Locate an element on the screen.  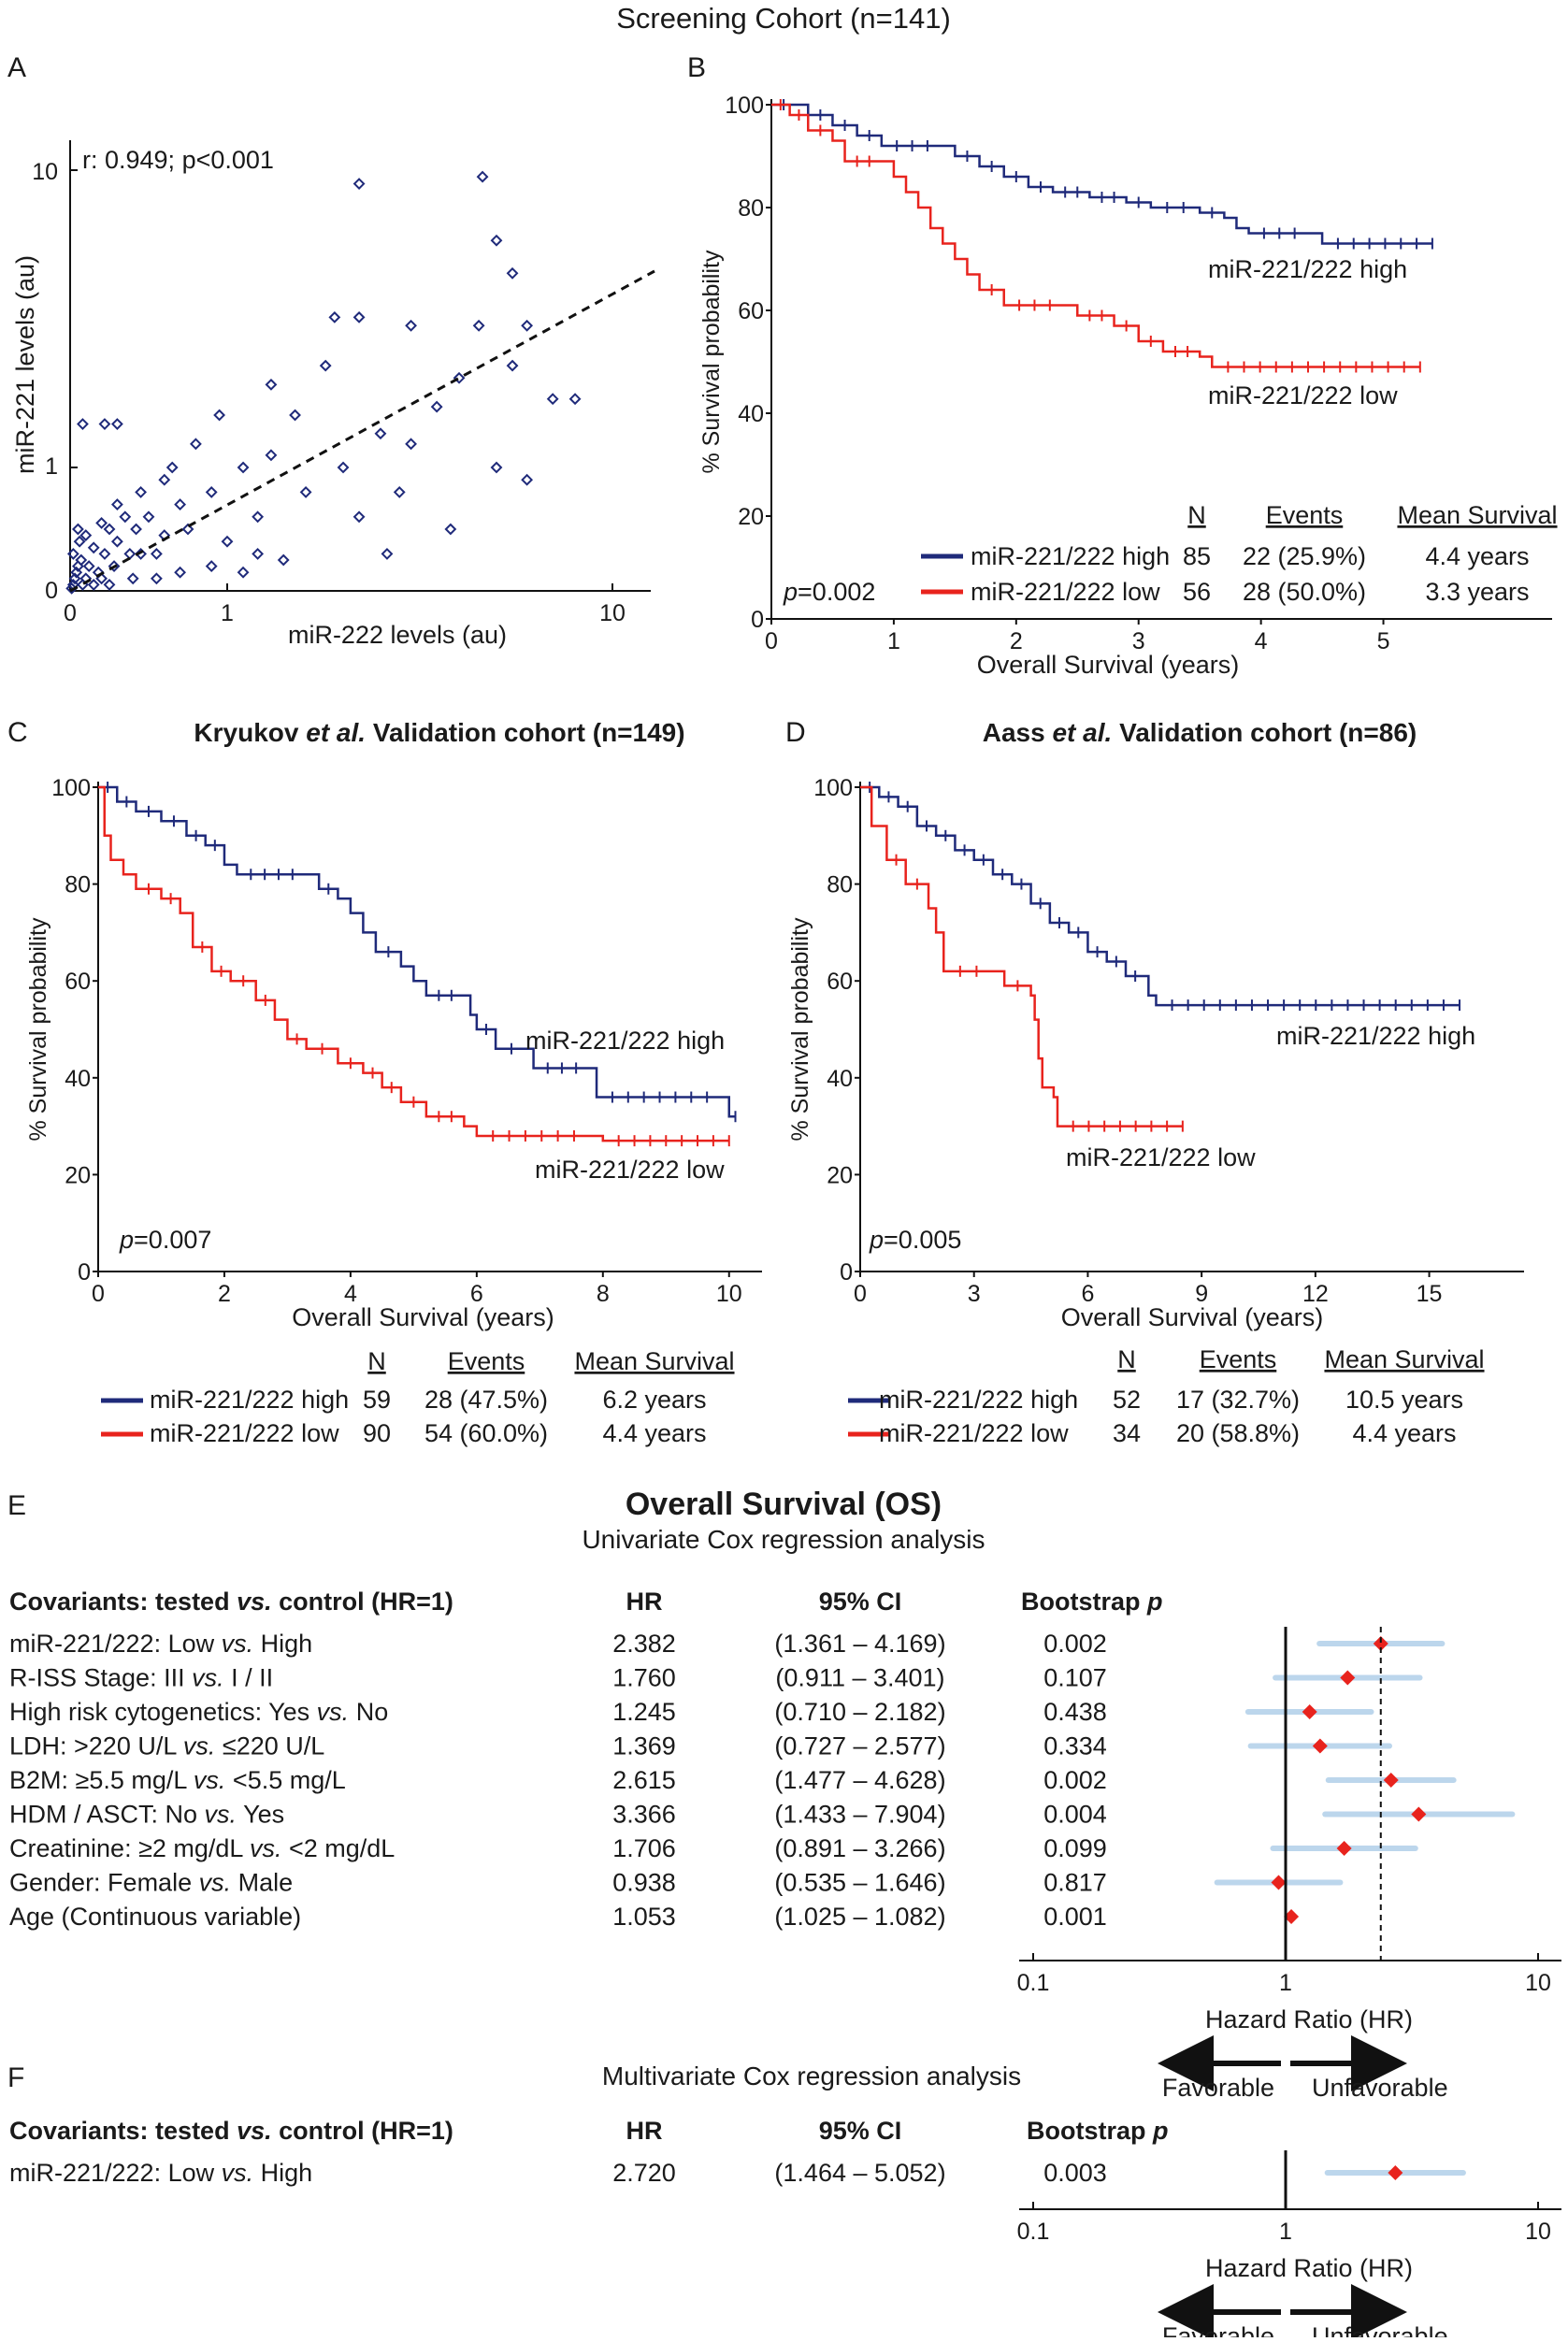
hr-value: 1.706 is located at coordinates (644, 1848).